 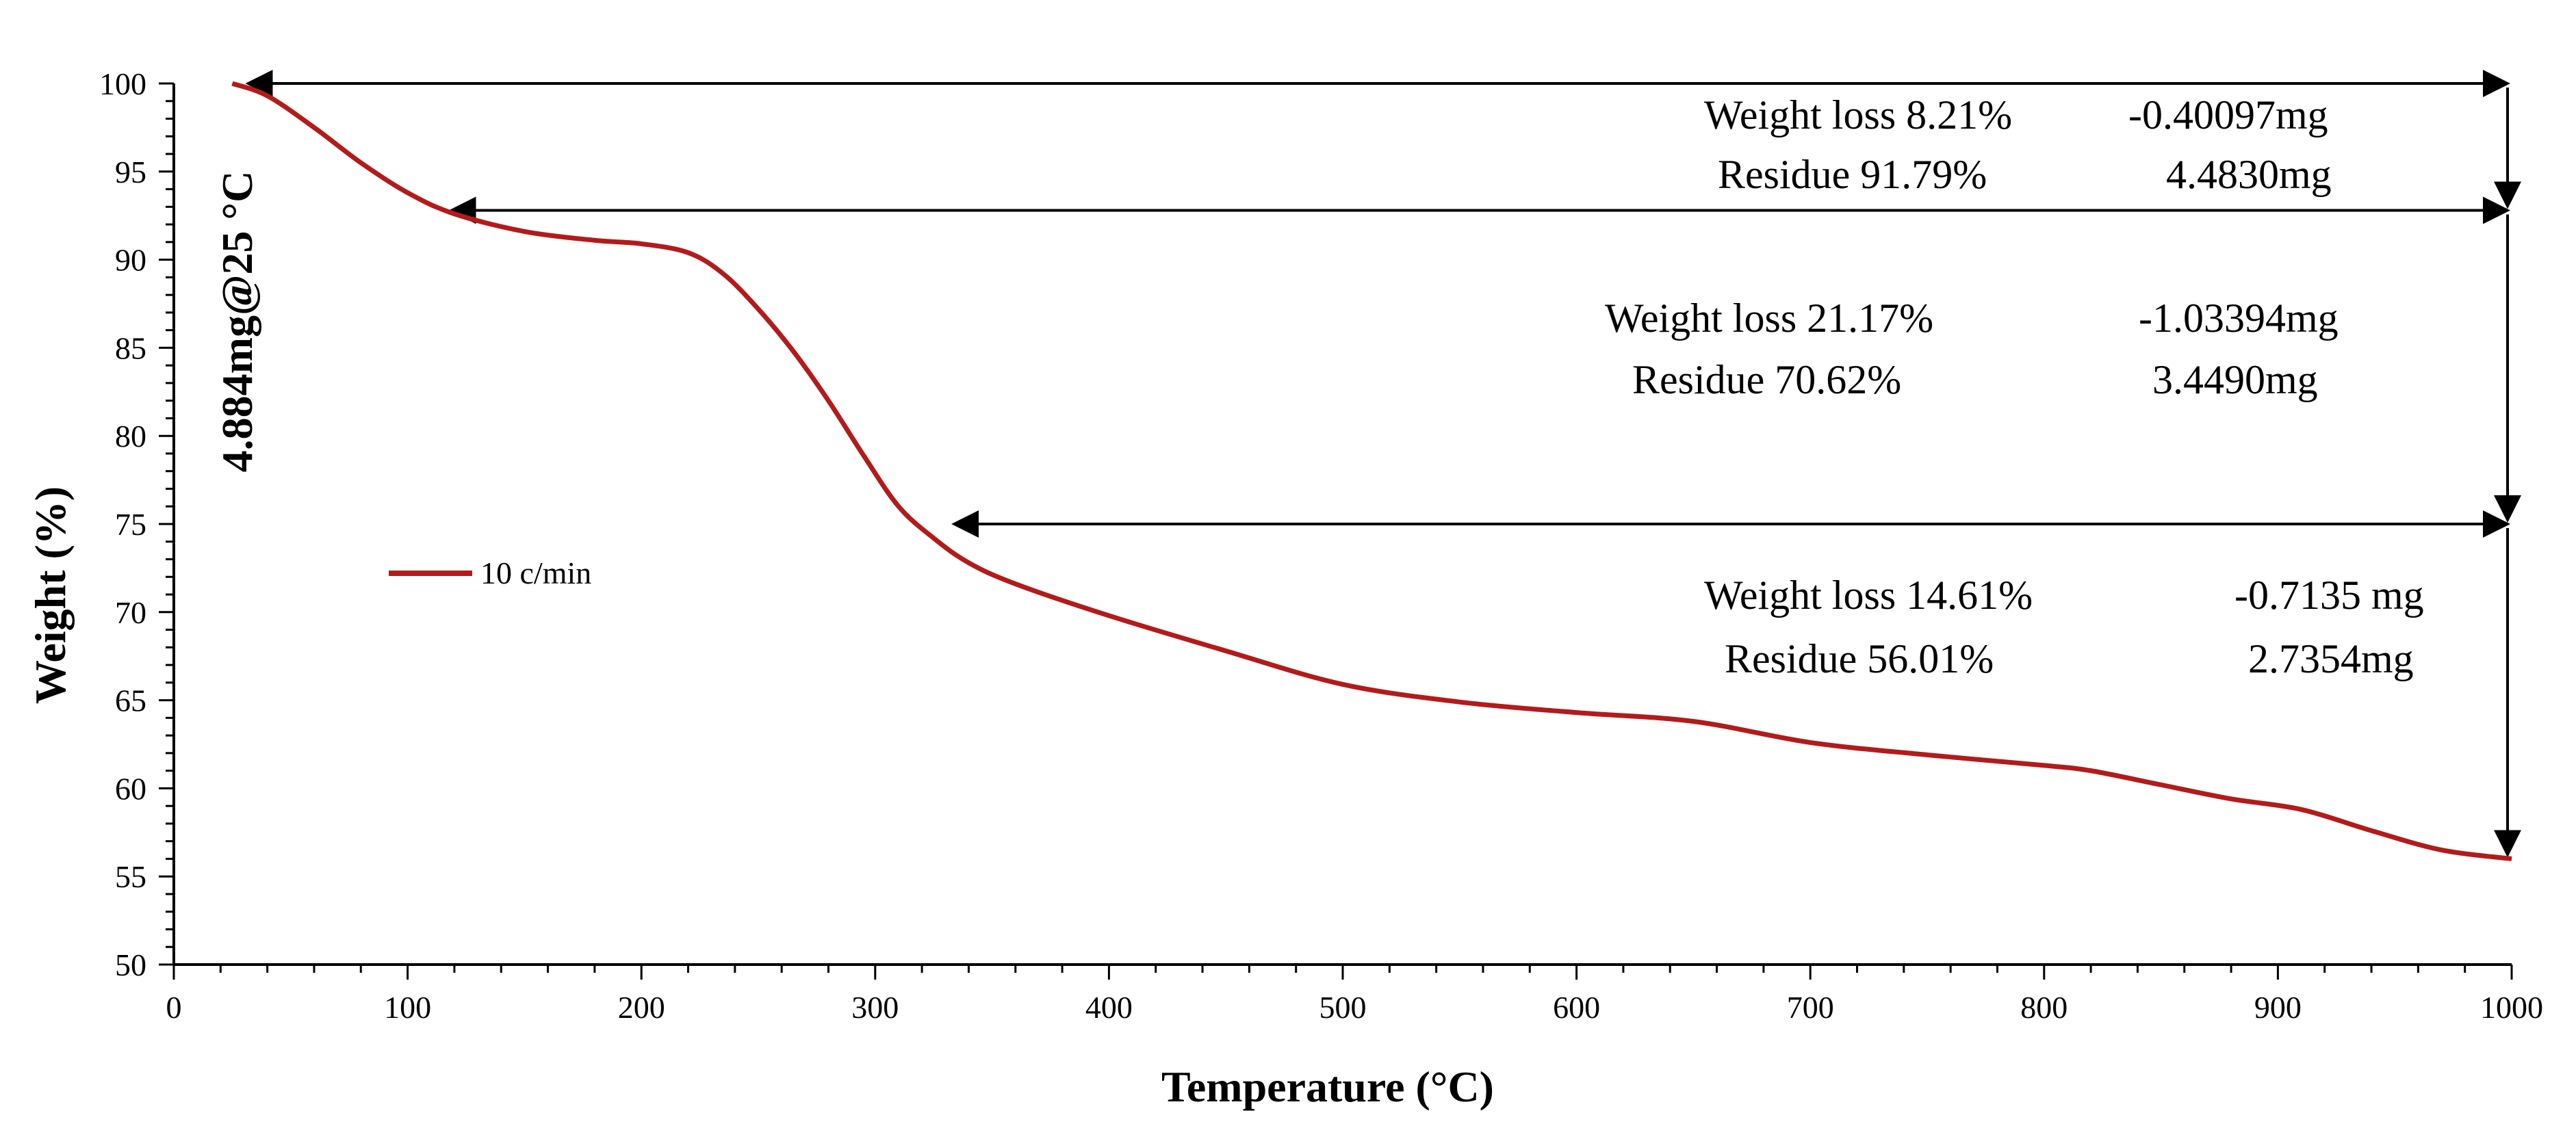 I want to click on x-tick-label: 200, so click(x=641, y=1008).